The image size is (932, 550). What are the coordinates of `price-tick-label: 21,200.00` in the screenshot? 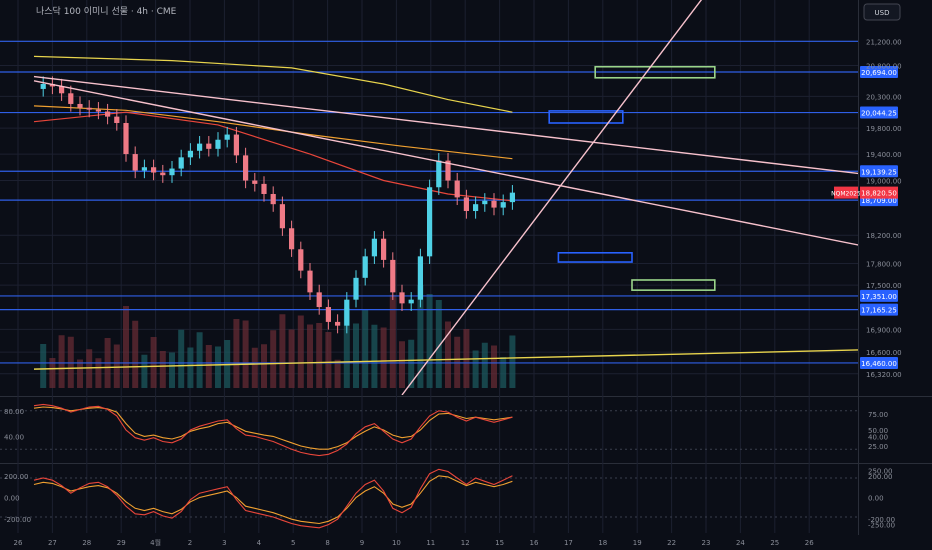 It's located at (884, 42).